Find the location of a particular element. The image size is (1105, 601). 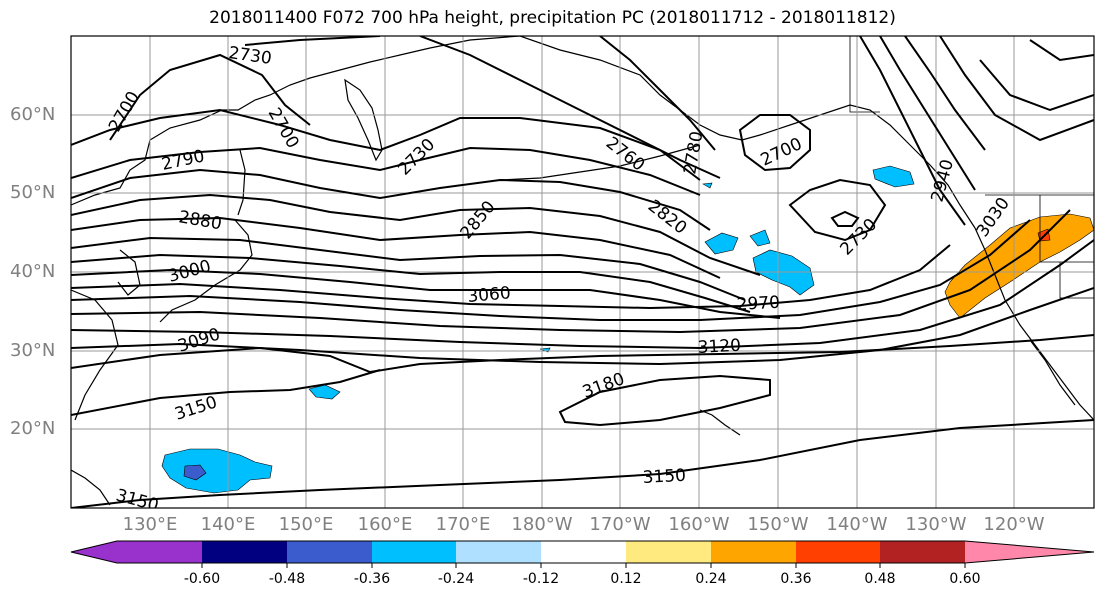

colorbar-extend-low is located at coordinates (94, 552).